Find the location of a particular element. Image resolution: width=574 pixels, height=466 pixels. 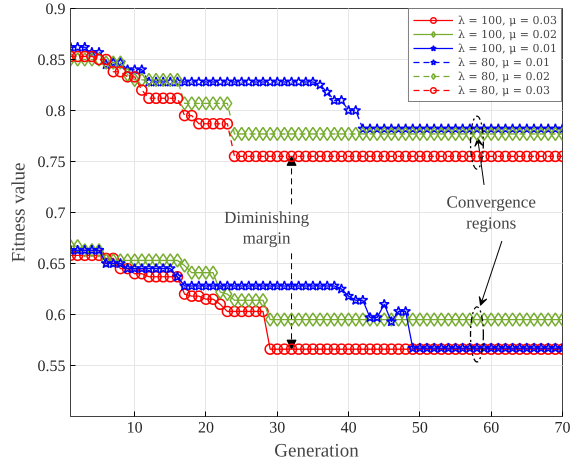

x-tick-label: 10 is located at coordinates (134, 428).